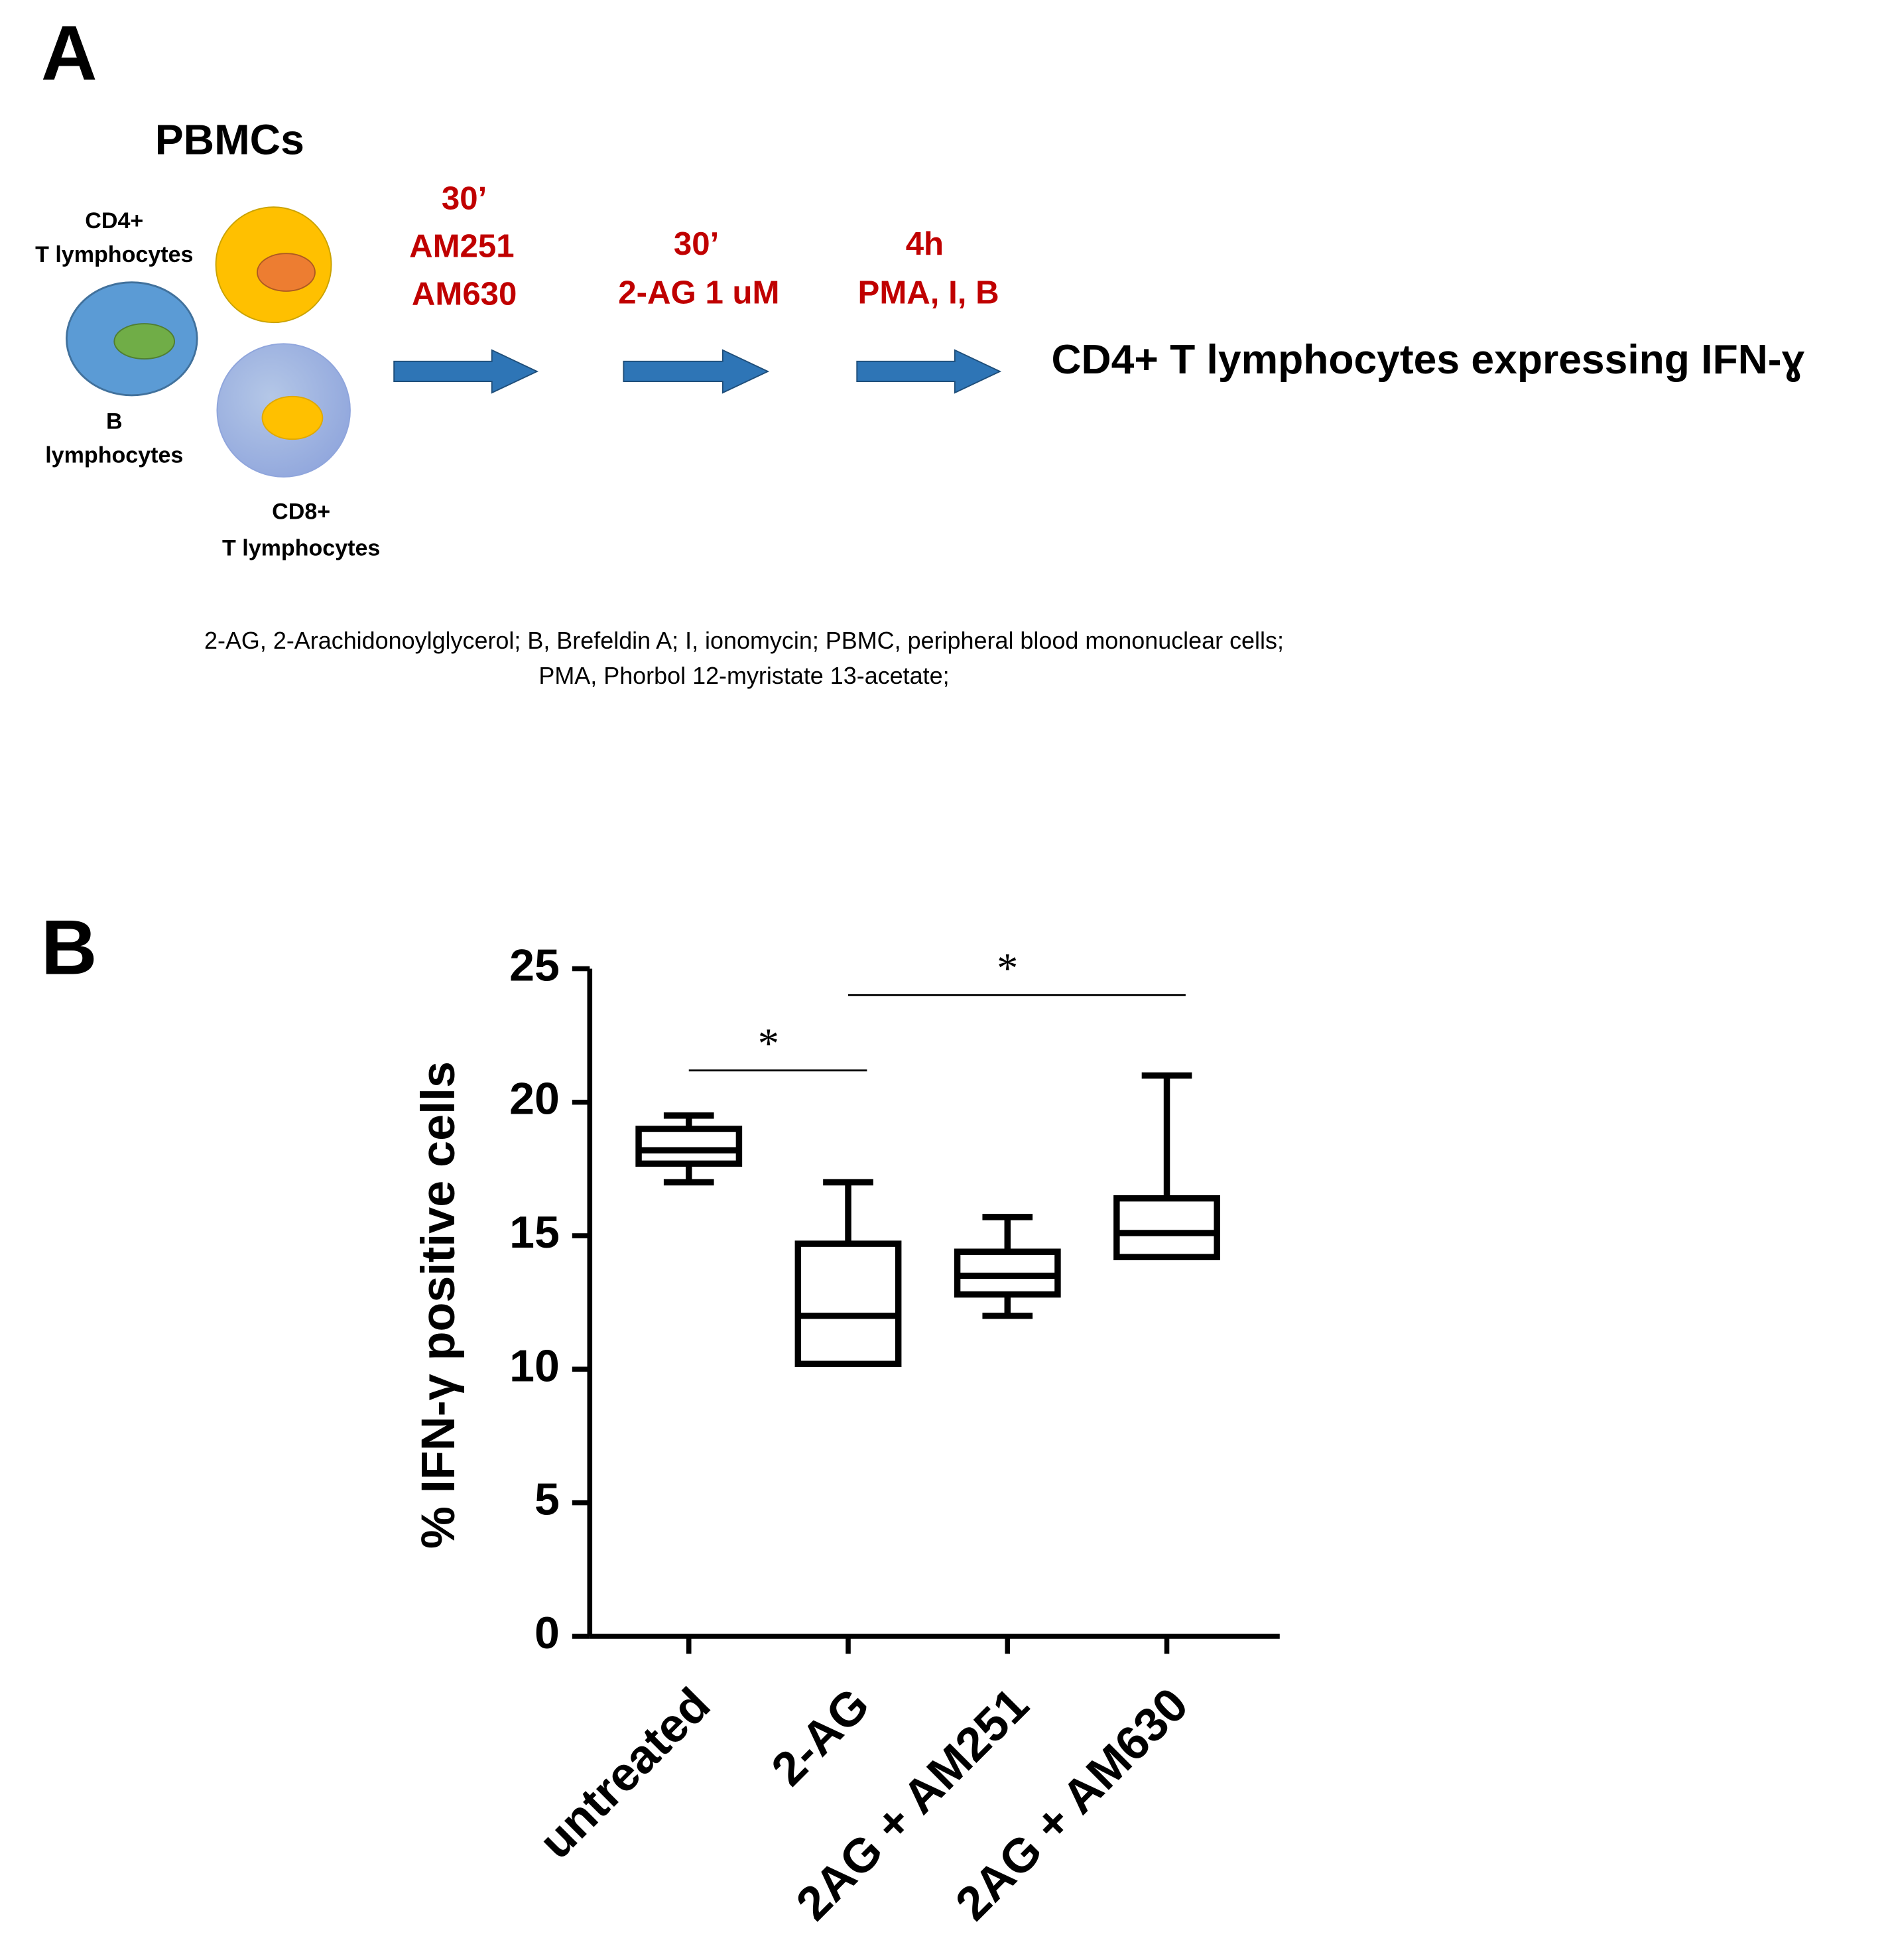 The height and width of the screenshot is (1960, 1882). I want to click on footnote: PMA, Phorbol 12-myristate 13-acetate;, so click(743, 675).